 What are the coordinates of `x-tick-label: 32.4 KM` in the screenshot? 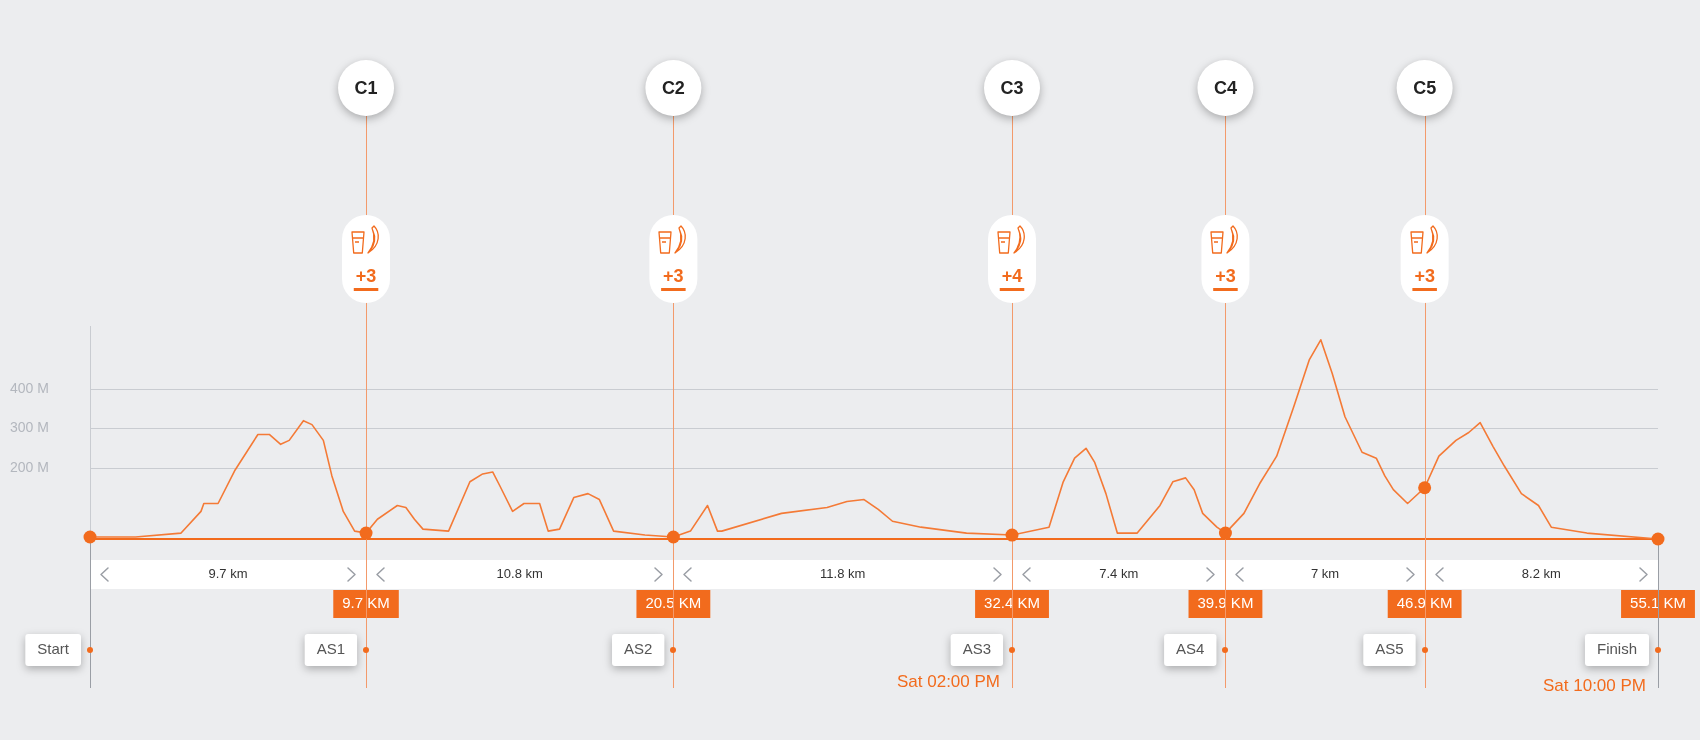 It's located at (1012, 603).